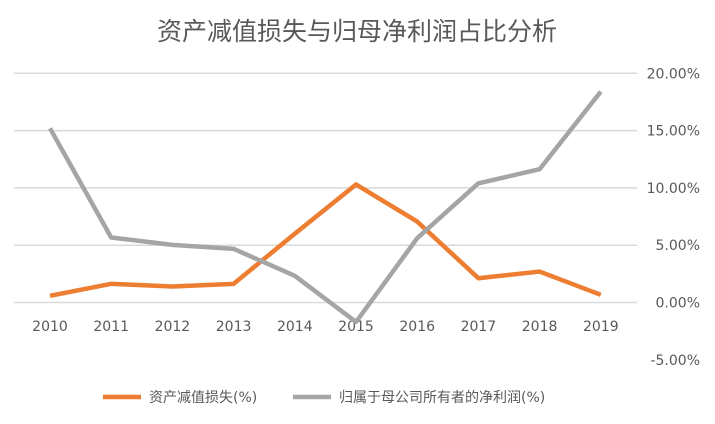 The image size is (715, 424). What do you see at coordinates (234, 327) in the screenshot?
I see `x-tick-label: 2013` at bounding box center [234, 327].